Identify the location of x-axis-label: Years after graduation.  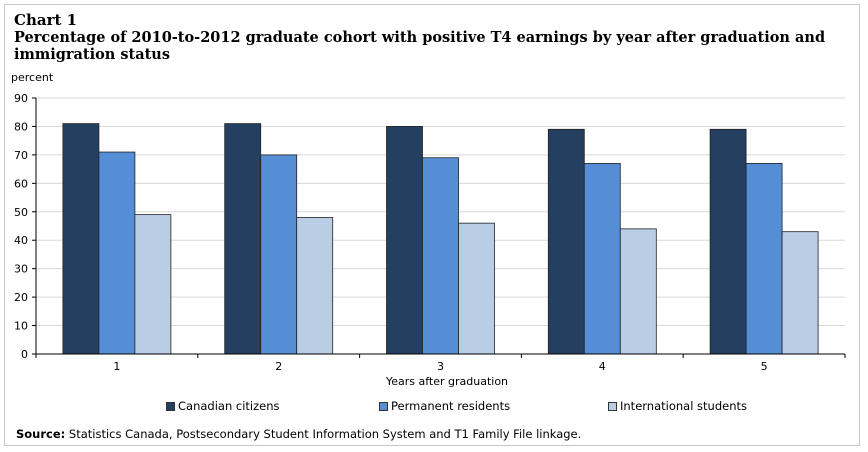
(446, 381).